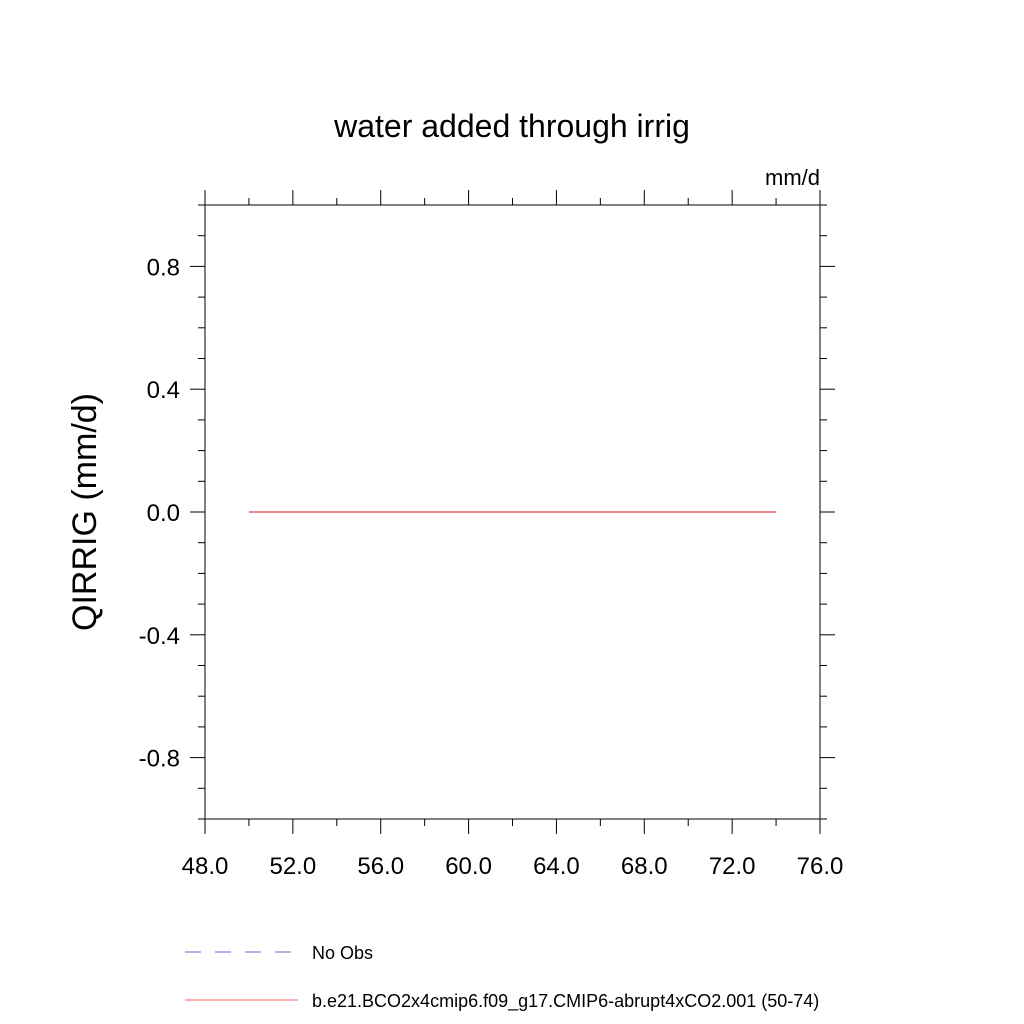  I want to click on x-tick-label: 68.0, so click(644, 866).